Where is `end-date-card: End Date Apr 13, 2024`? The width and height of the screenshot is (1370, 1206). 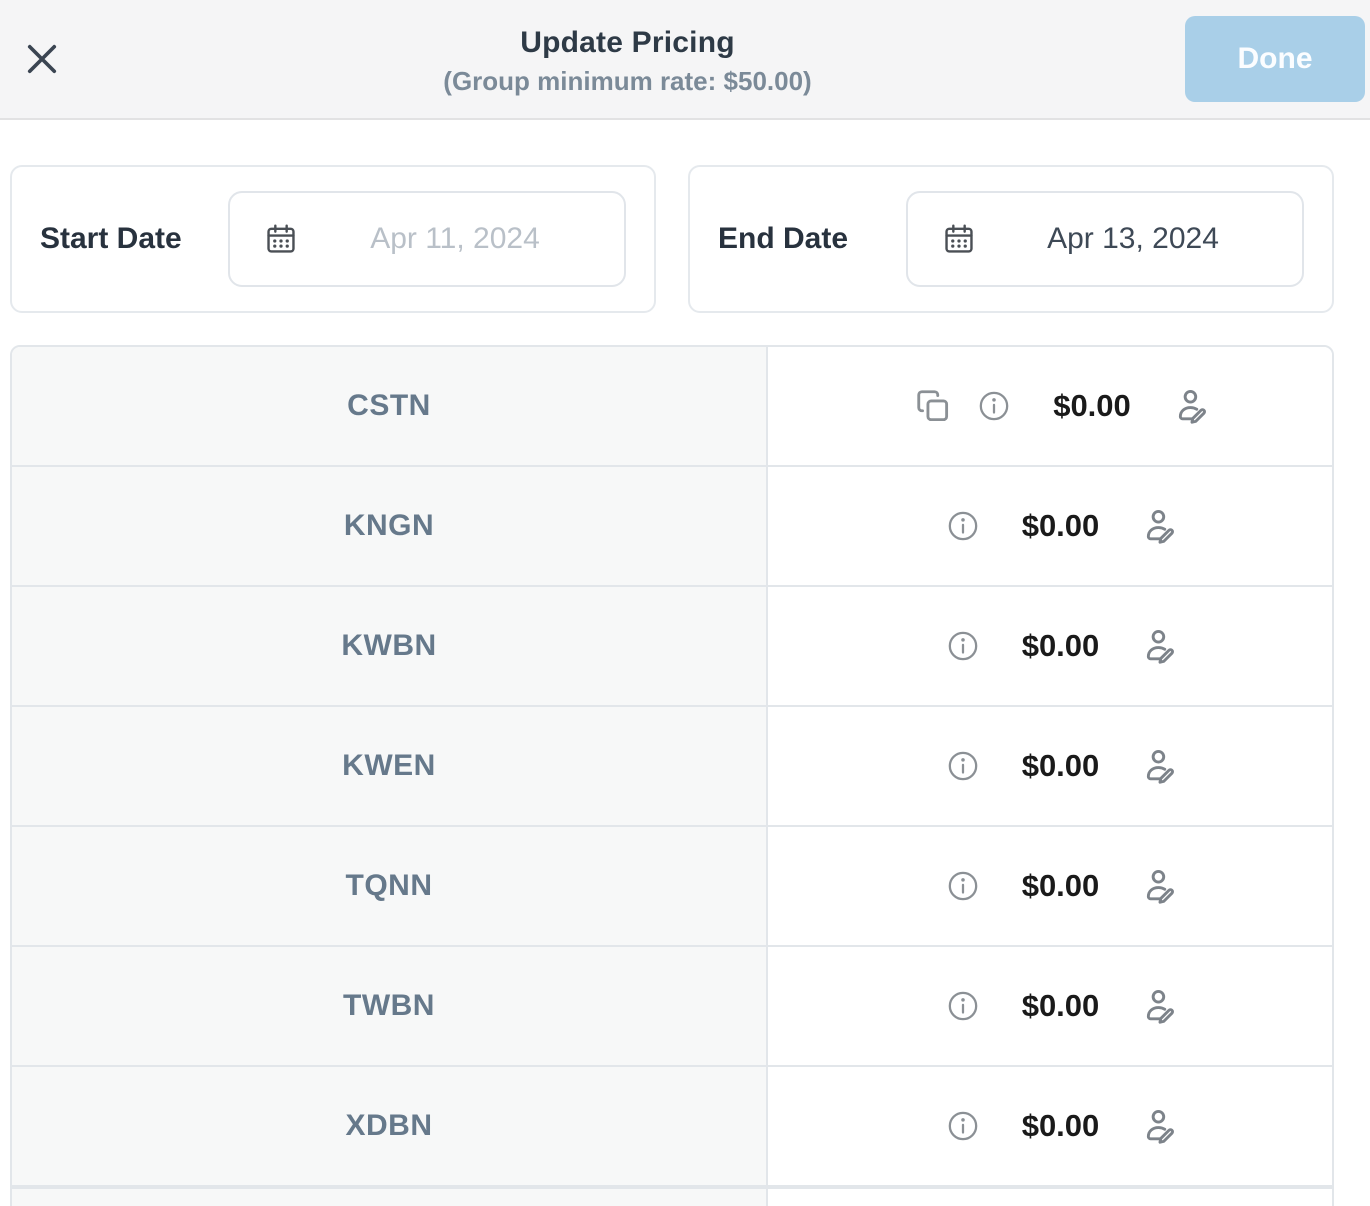 end-date-card: End Date Apr 13, 2024 is located at coordinates (1011, 239).